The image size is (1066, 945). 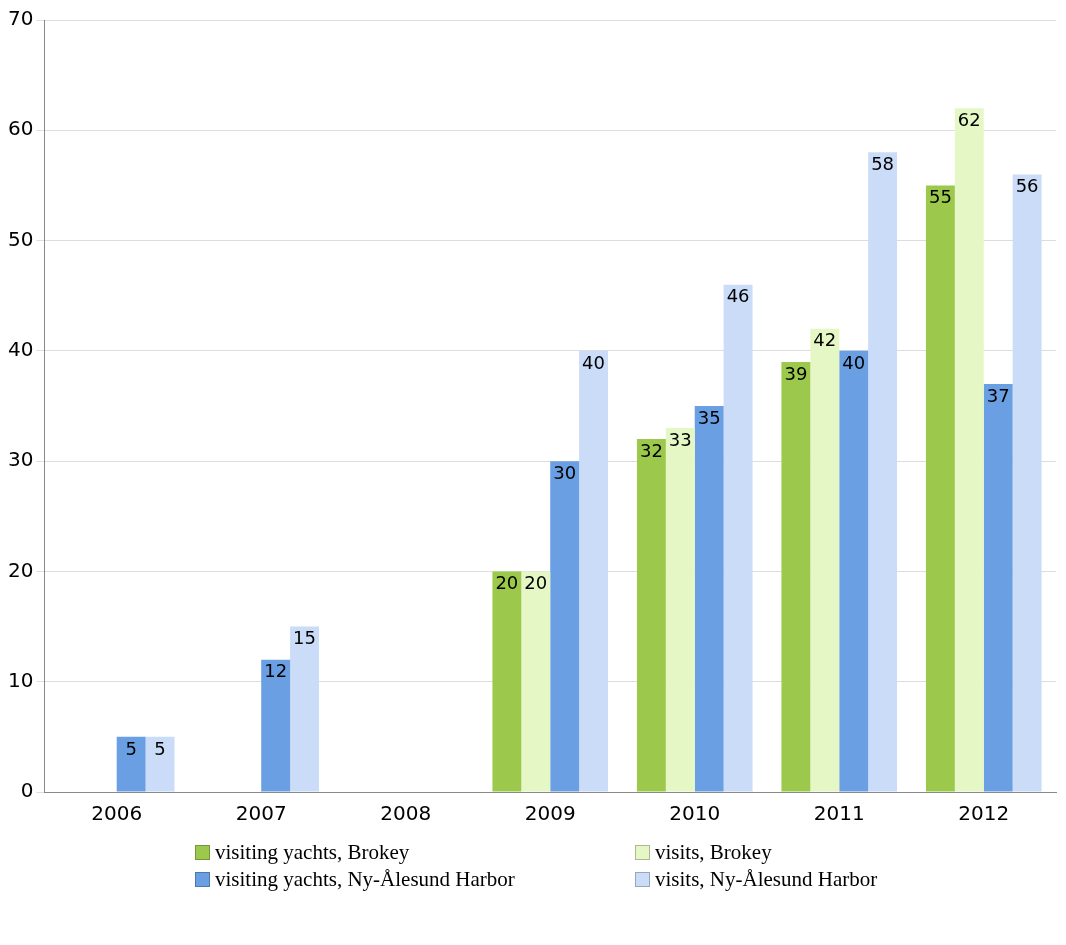 I want to click on y-tick-label: 30, so click(x=21, y=459).